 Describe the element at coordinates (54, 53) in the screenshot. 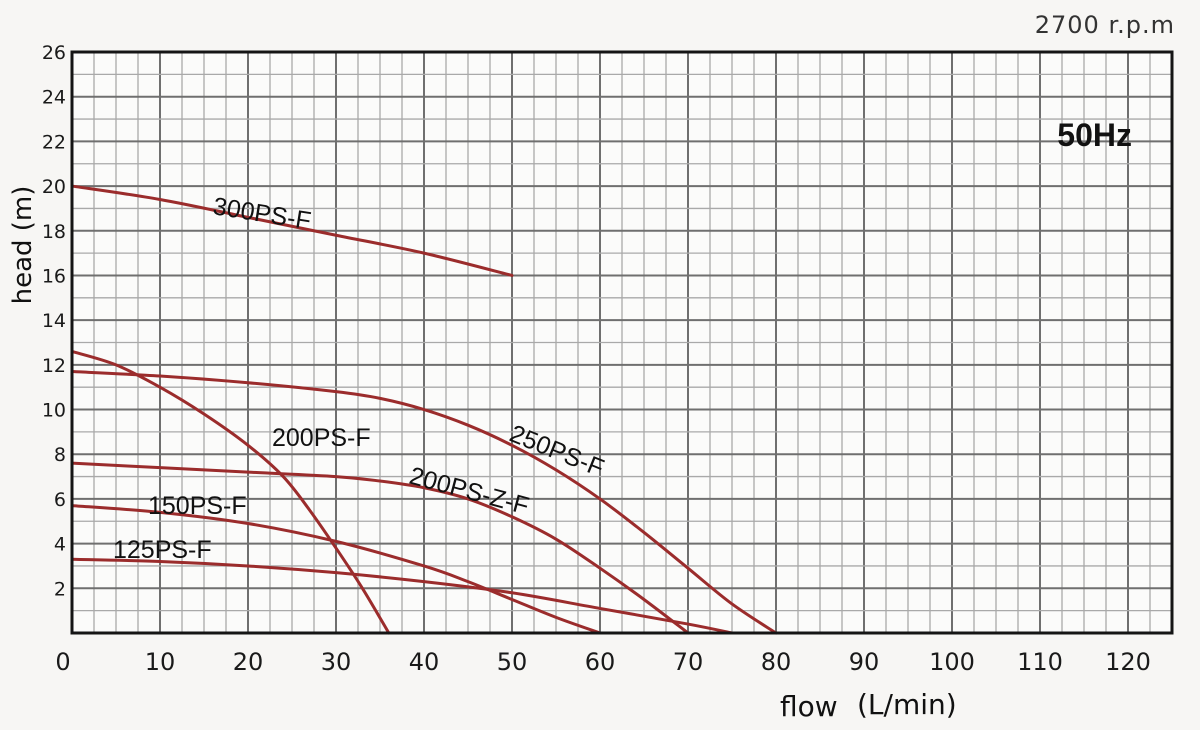

I see `y-tick-label: 26` at that location.